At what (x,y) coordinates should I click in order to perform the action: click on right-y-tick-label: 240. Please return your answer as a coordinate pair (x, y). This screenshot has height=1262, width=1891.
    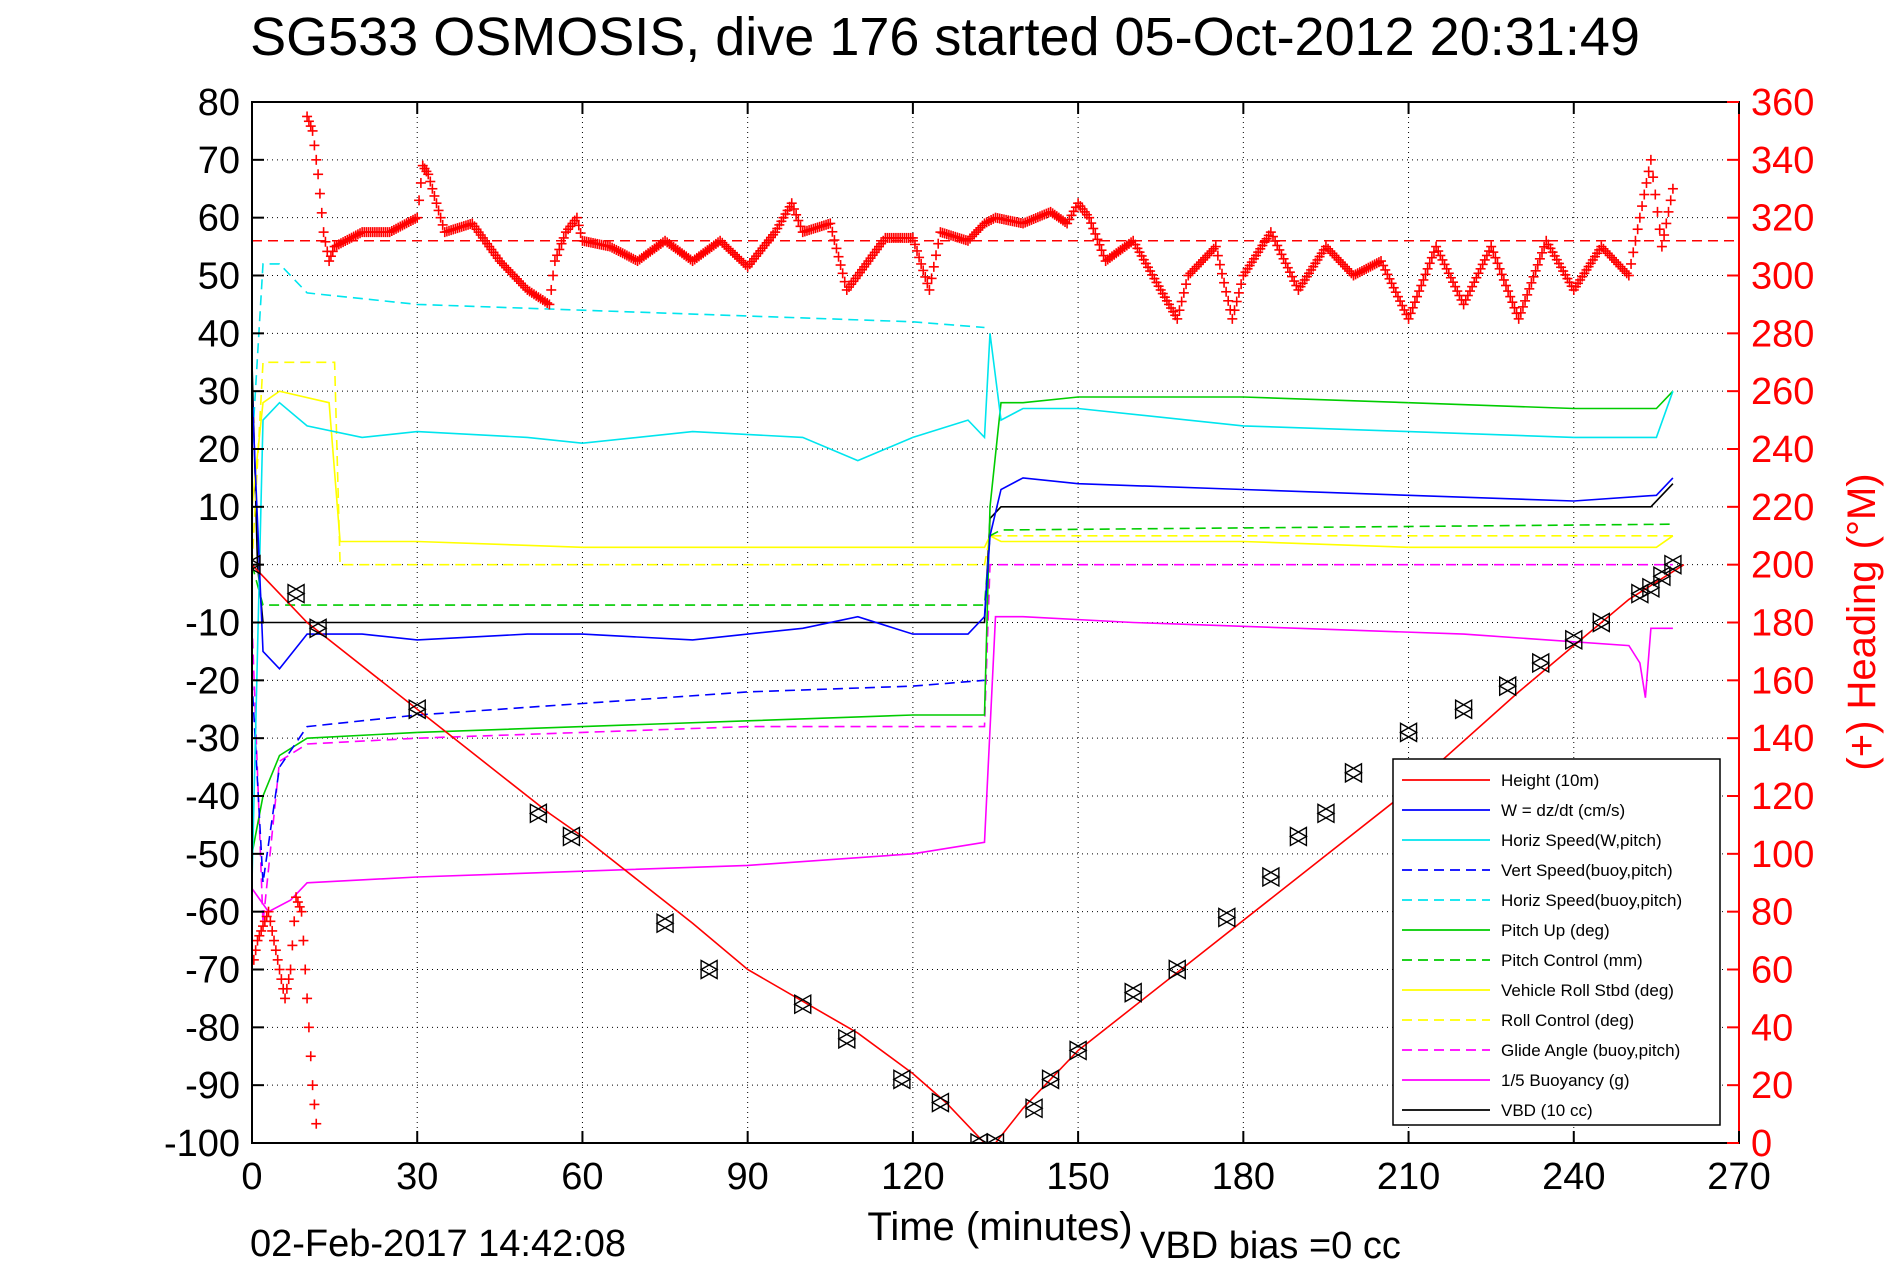
    Looking at the image, I should click on (1782, 450).